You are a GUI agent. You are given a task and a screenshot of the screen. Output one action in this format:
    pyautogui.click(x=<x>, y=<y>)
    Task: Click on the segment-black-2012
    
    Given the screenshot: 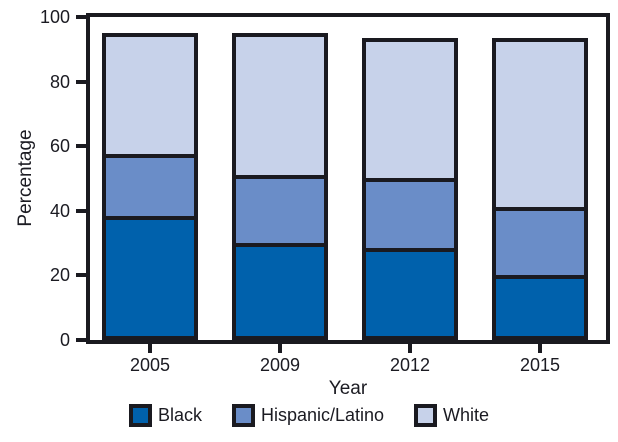 What is the action you would take?
    pyautogui.click(x=410, y=294)
    